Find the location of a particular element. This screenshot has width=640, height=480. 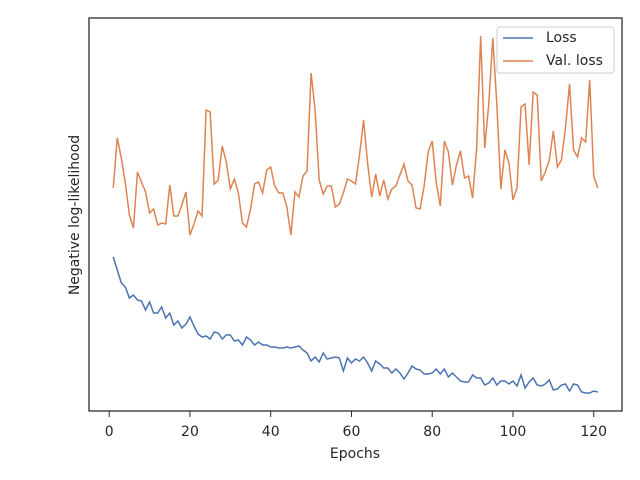

x-tick-label: 40 is located at coordinates (271, 432).